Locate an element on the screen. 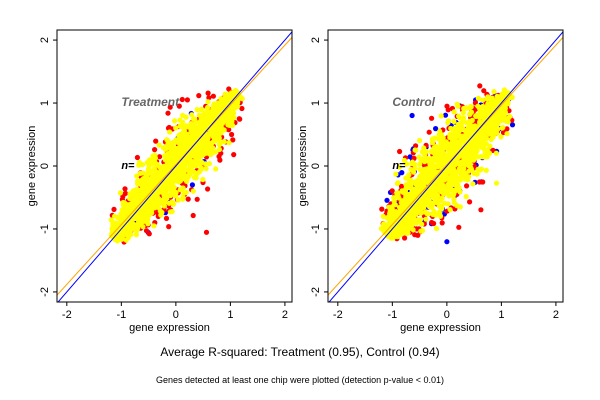  x-tick-label: -2 is located at coordinates (338, 315).